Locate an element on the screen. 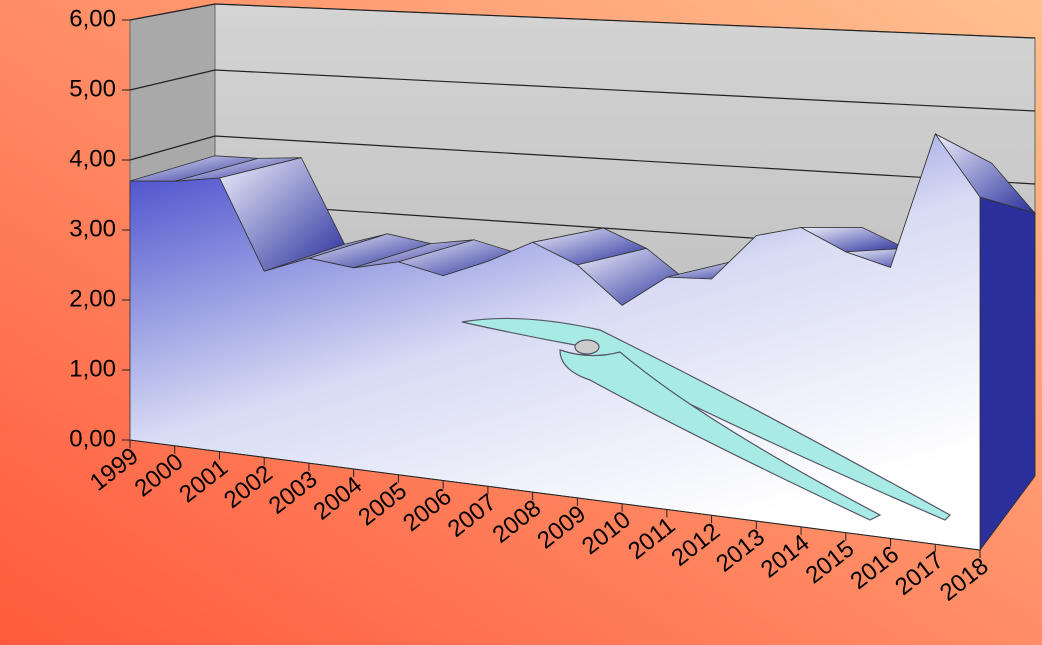 This screenshot has width=1042, height=645. y-tick-label: 1,00 is located at coordinates (92, 368).